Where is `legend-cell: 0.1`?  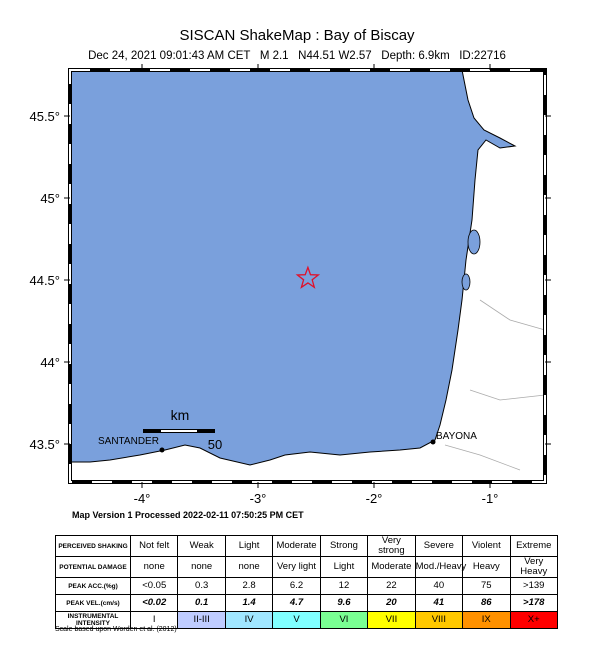 legend-cell: 0.1 is located at coordinates (201, 603).